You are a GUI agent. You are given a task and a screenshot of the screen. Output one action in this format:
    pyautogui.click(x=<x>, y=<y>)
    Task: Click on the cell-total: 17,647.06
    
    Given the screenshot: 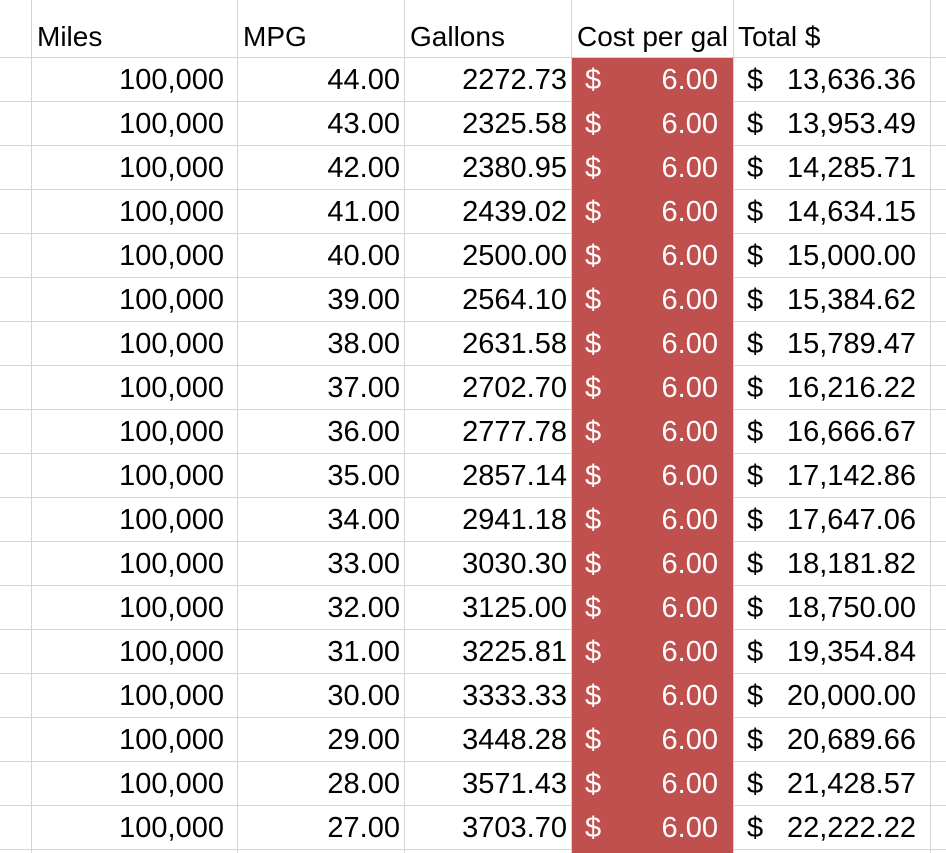 What is the action you would take?
    pyautogui.click(x=851, y=520)
    